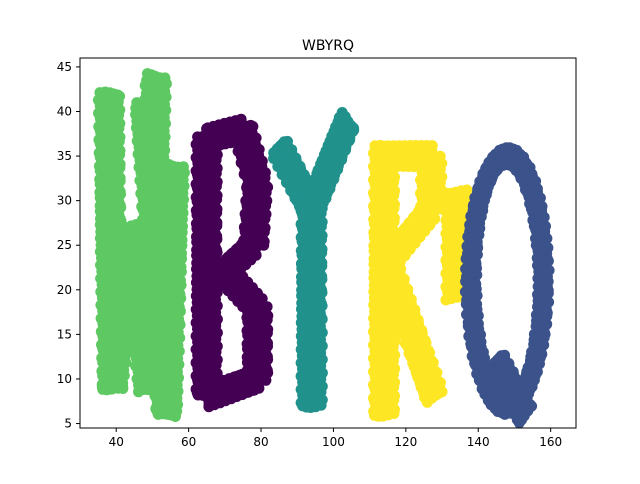  I want to click on x-tick-label: 100, so click(333, 442).